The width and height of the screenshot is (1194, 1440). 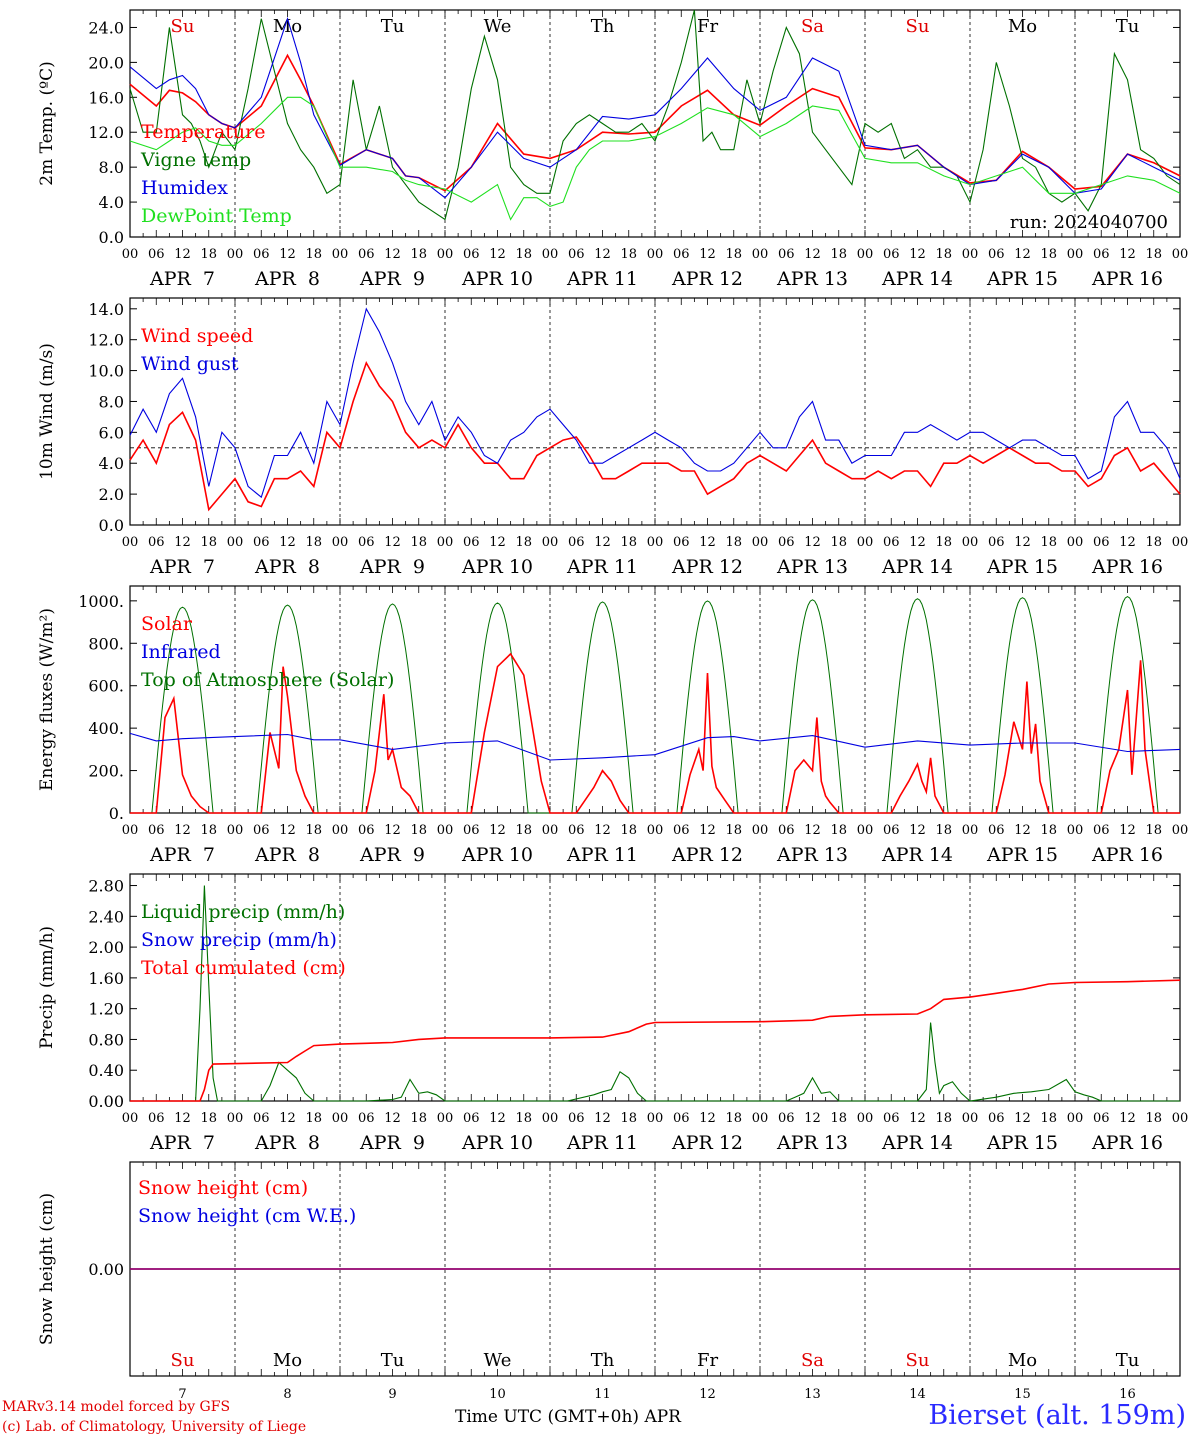 What do you see at coordinates (603, 26) in the screenshot?
I see `weekday-label: Th` at bounding box center [603, 26].